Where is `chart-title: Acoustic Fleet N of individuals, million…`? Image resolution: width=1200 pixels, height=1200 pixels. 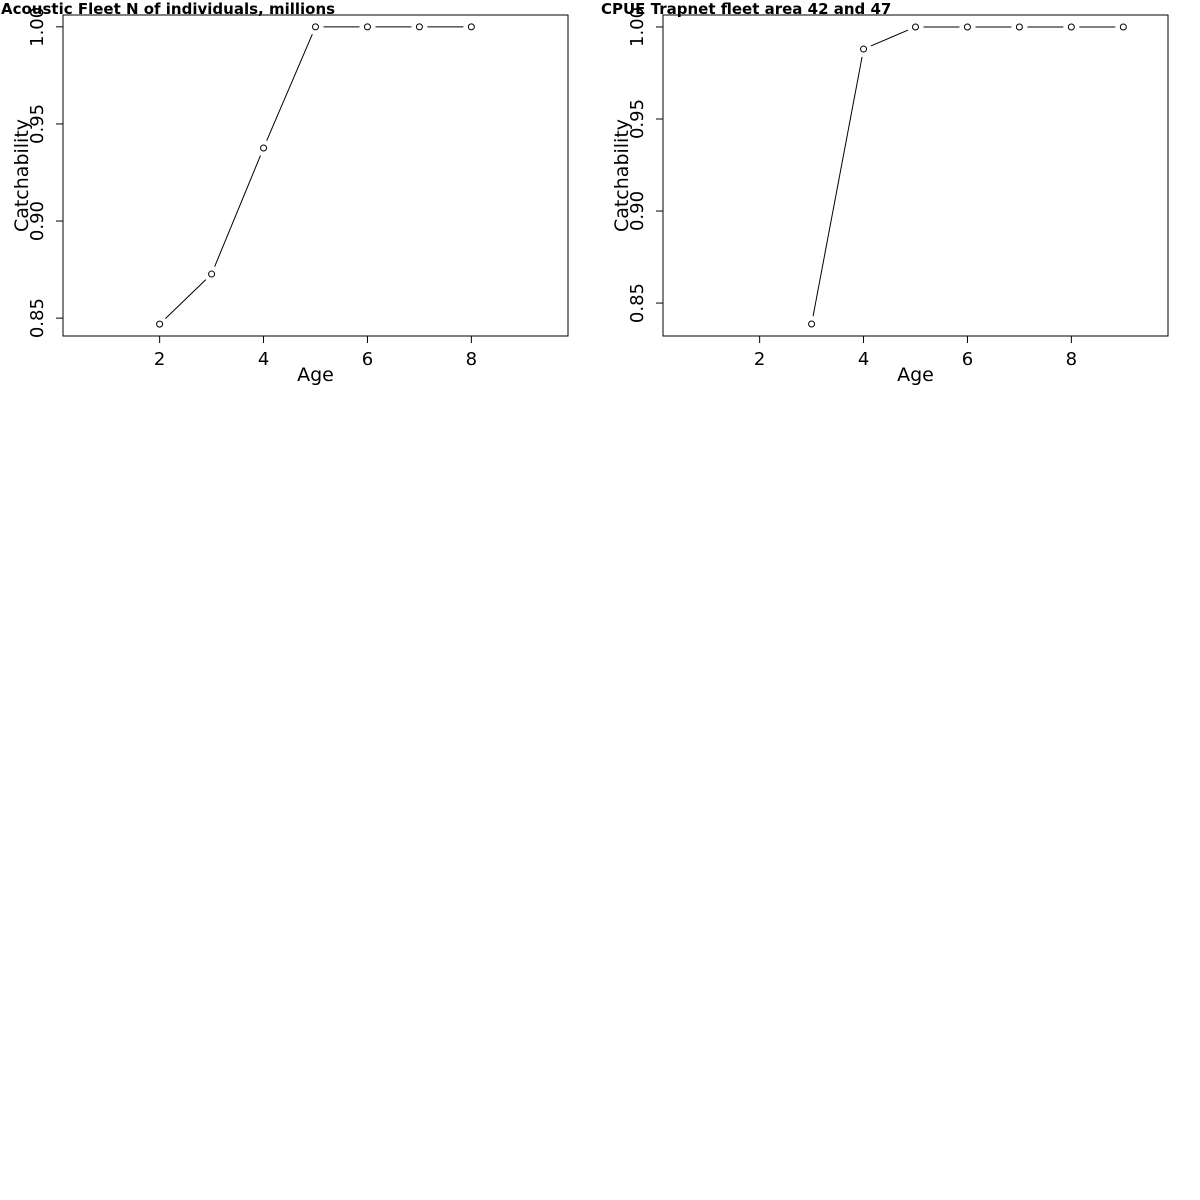
chart-title: Acoustic Fleet N of individuals, million… is located at coordinates (168, 9).